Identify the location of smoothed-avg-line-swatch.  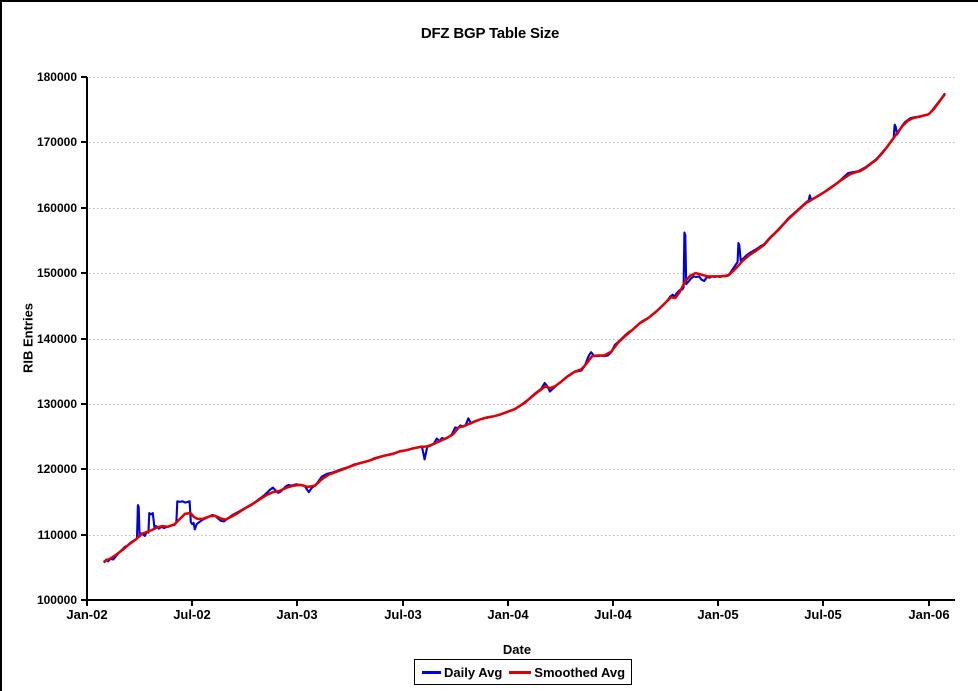
(520, 672).